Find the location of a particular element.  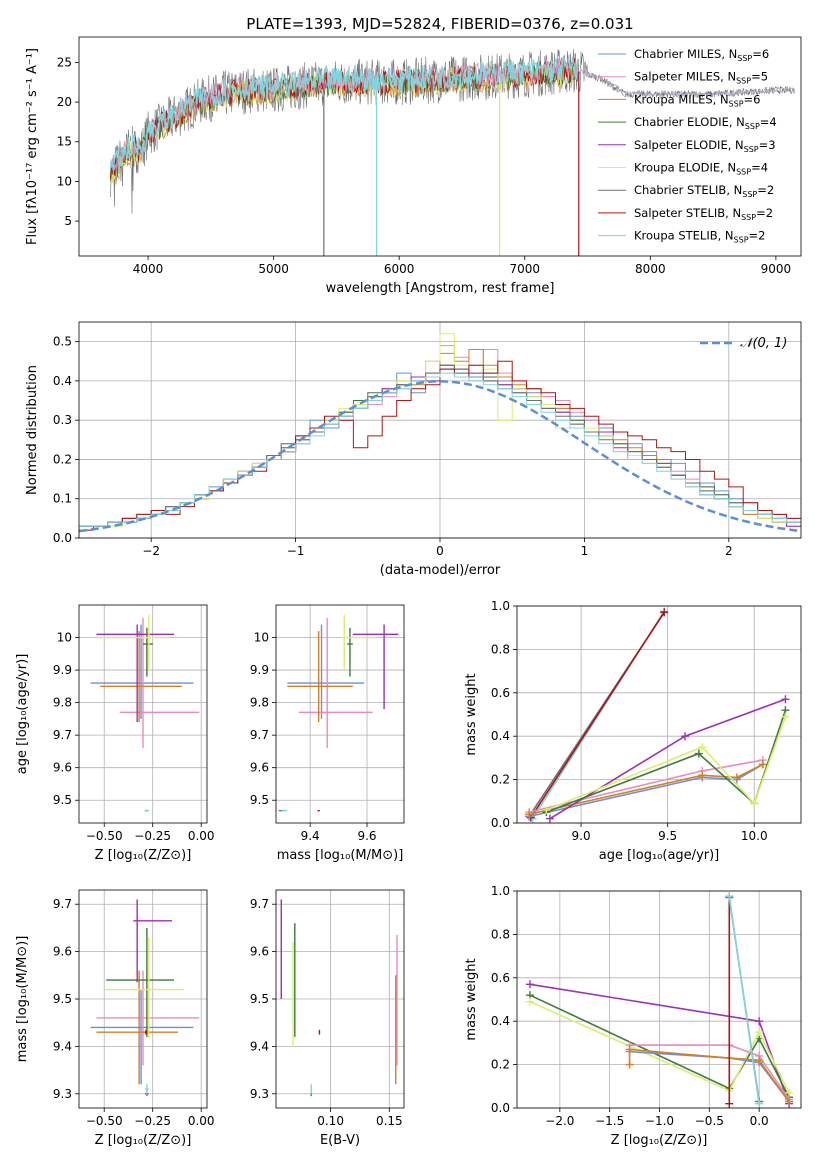

legend-label: Salpeter STELIB, NSSP=2 is located at coordinates (703, 214).